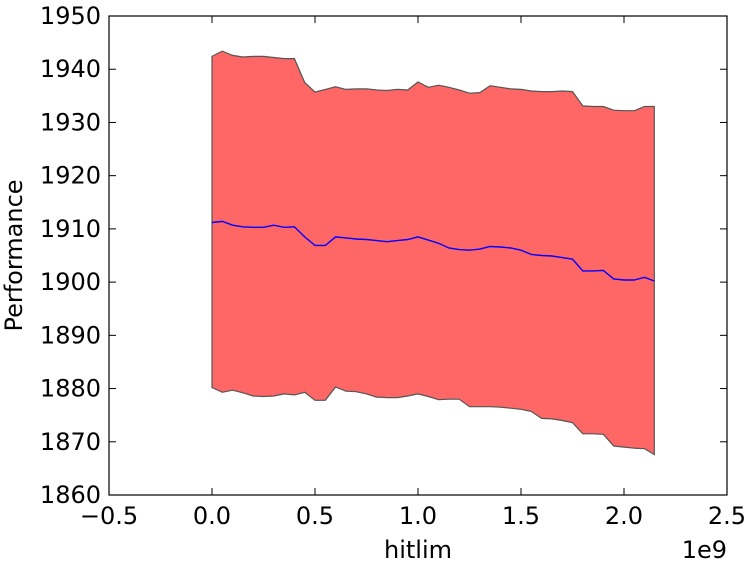  What do you see at coordinates (70, 335) in the screenshot?
I see `y-tick-label: 1890` at bounding box center [70, 335].